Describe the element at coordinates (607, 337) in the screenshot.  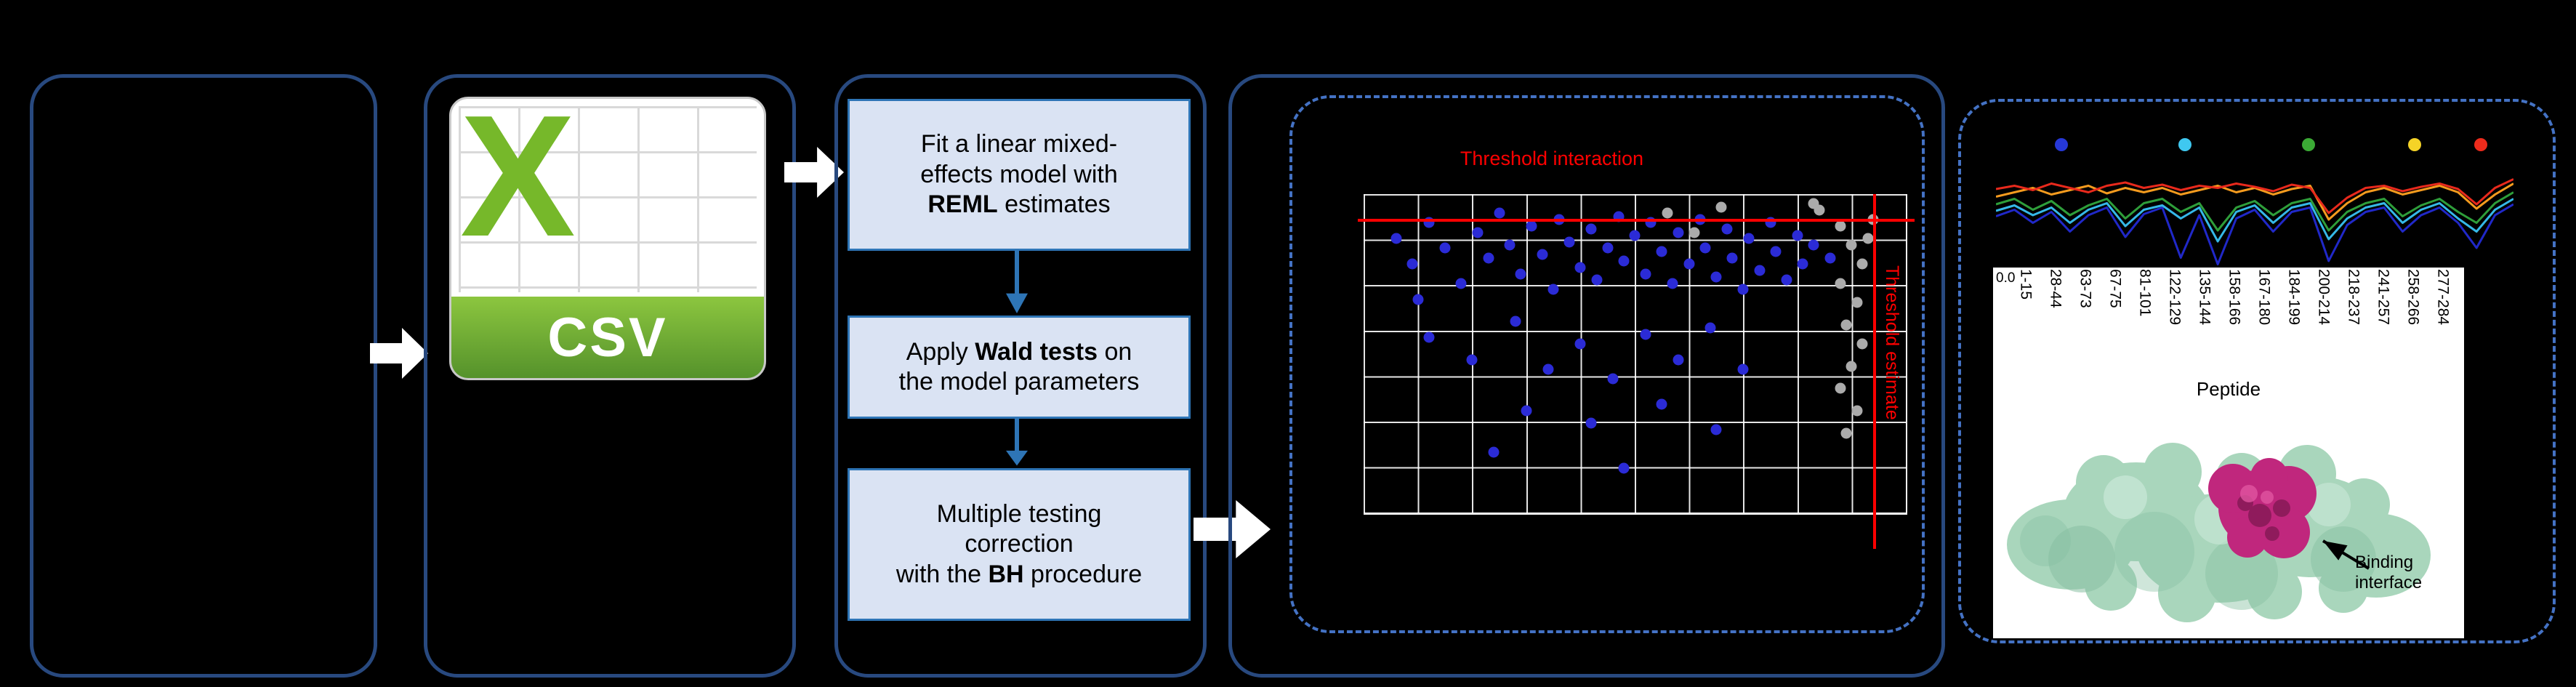
I see `csv-format-banner: CSV` at that location.